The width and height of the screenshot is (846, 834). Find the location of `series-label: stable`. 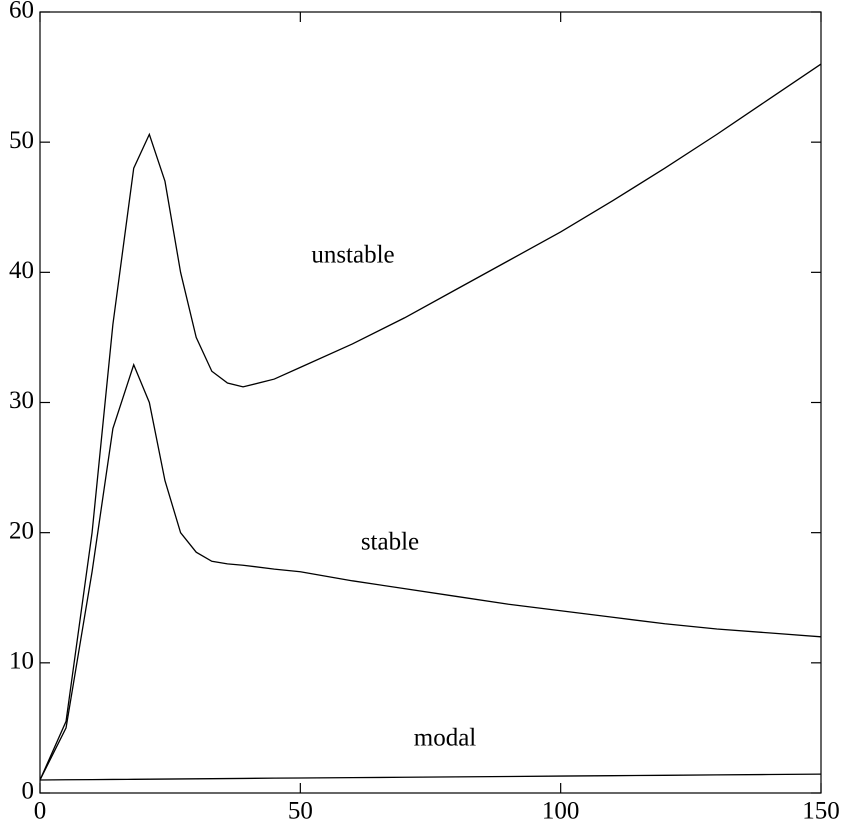

series-label: stable is located at coordinates (390, 542).